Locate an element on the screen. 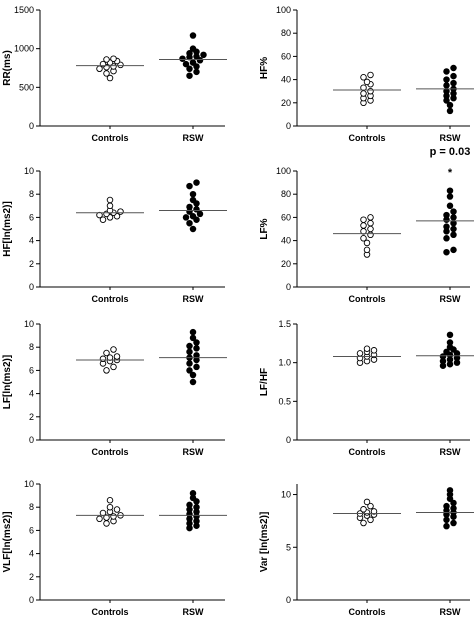  y-tick-label: 1.5 is located at coordinates (284, 324).